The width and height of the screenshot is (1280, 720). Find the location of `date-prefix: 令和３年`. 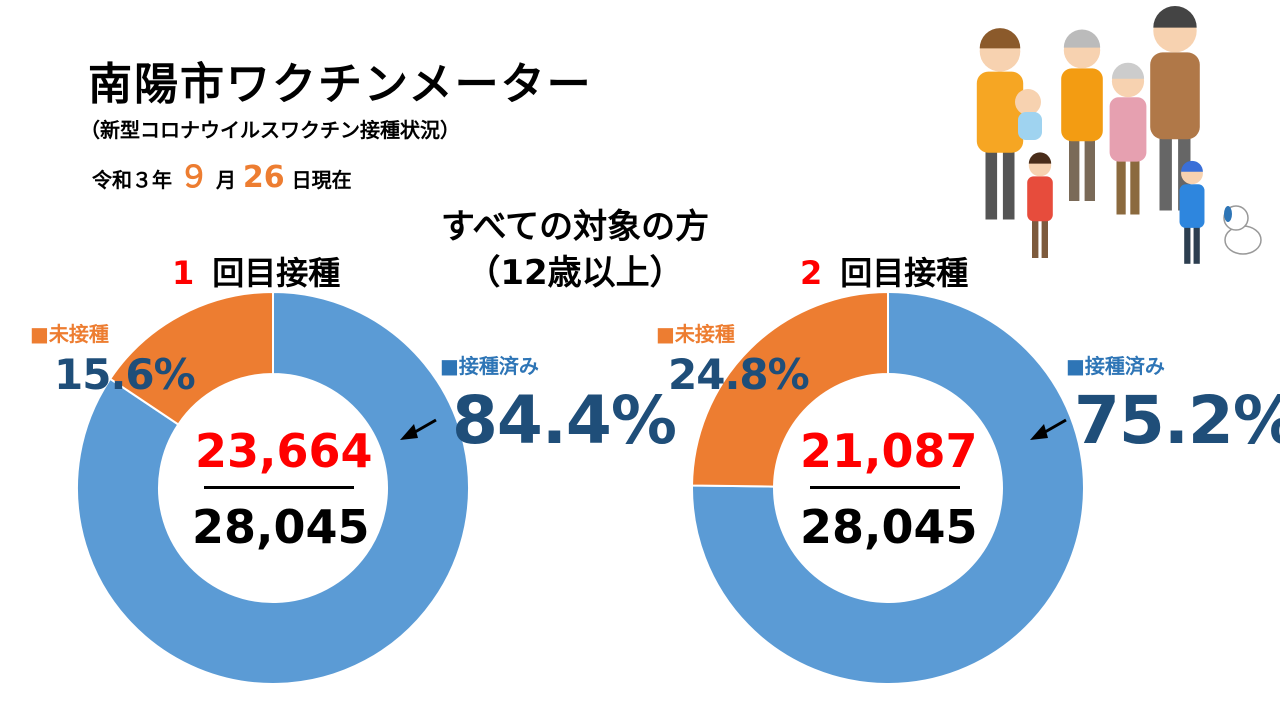

date-prefix: 令和３年 is located at coordinates (132, 180).